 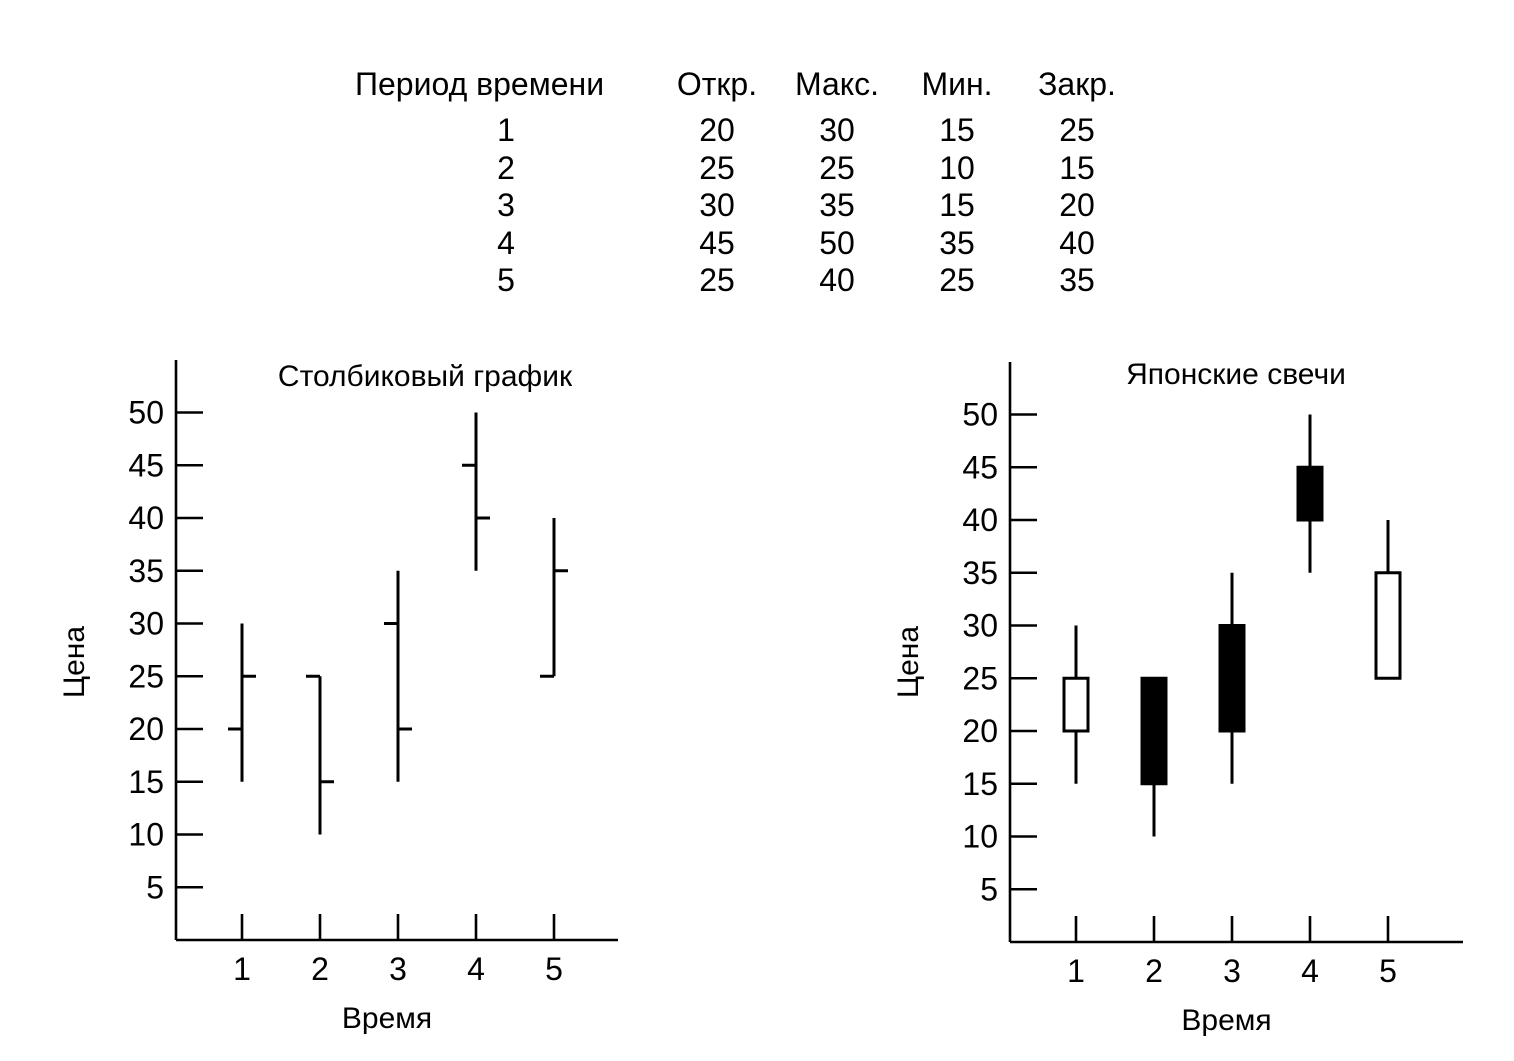 What do you see at coordinates (506, 242) in the screenshot?
I see `cell-period: 4` at bounding box center [506, 242].